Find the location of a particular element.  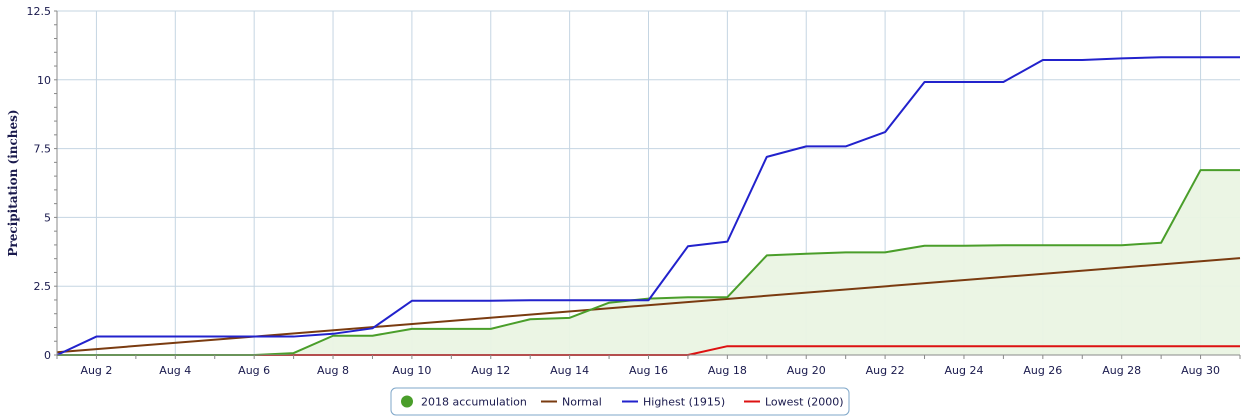

legend-item: Lowest (2000) is located at coordinates (794, 402).